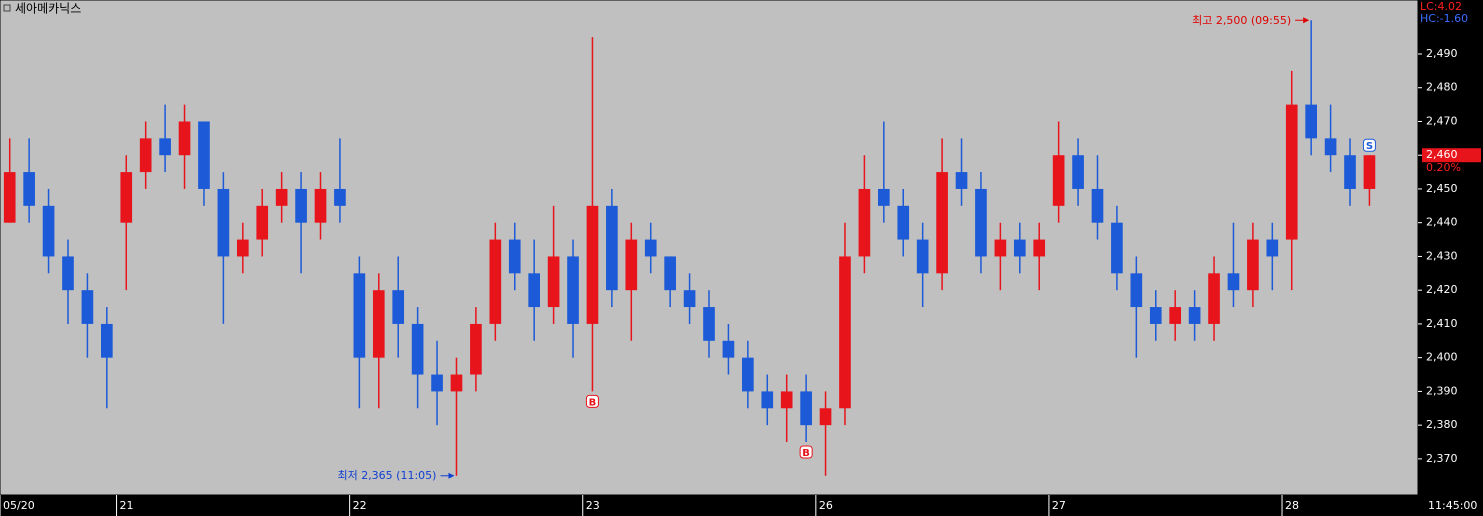 Image resolution: width=1483 pixels, height=516 pixels. I want to click on last-price-box, so click(1451, 155).